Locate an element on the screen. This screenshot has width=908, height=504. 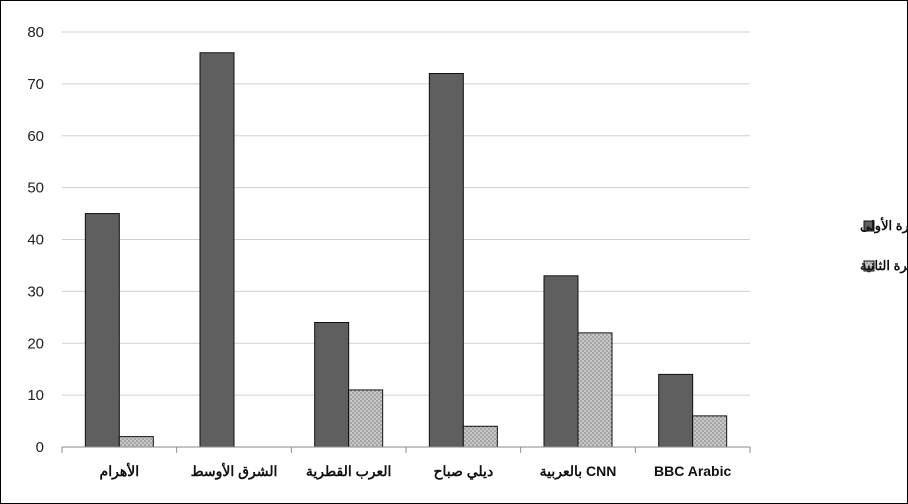
y-axis-ticks: 0 10 20 30 40 50 60 70 80 is located at coordinates (35, 240).